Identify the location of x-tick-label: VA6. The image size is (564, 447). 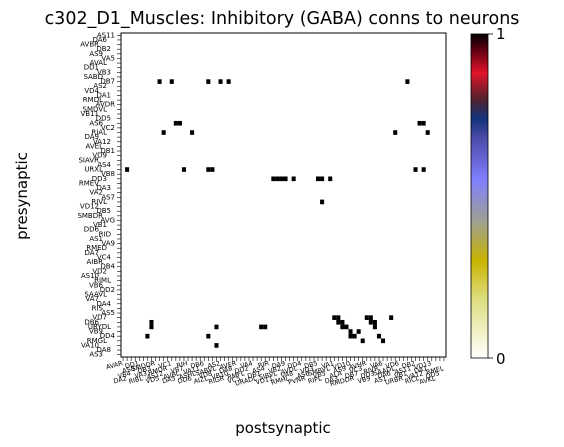
(376, 364).